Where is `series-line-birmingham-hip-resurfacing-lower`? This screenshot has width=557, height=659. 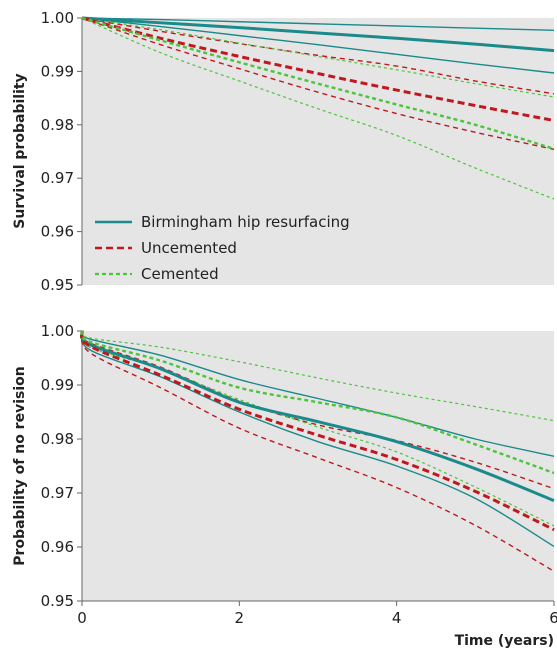
series-line-birmingham-hip-resurfacing-lower is located at coordinates (318, 45).